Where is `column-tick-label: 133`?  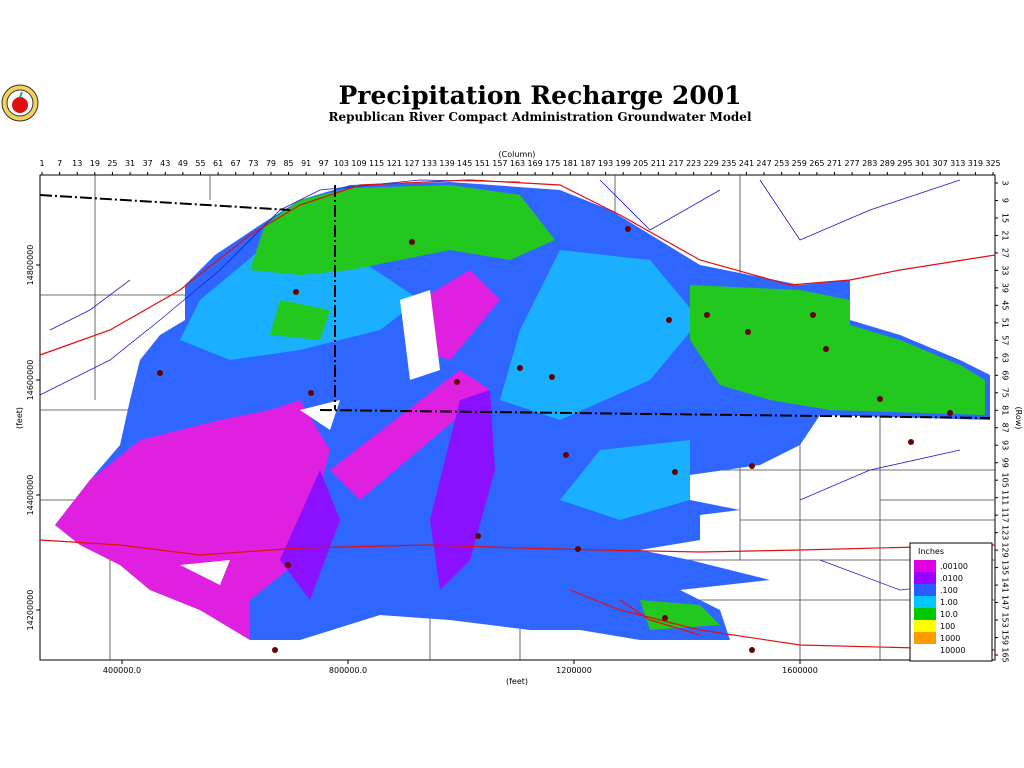
column-tick-label: 133 is located at coordinates (429, 163).